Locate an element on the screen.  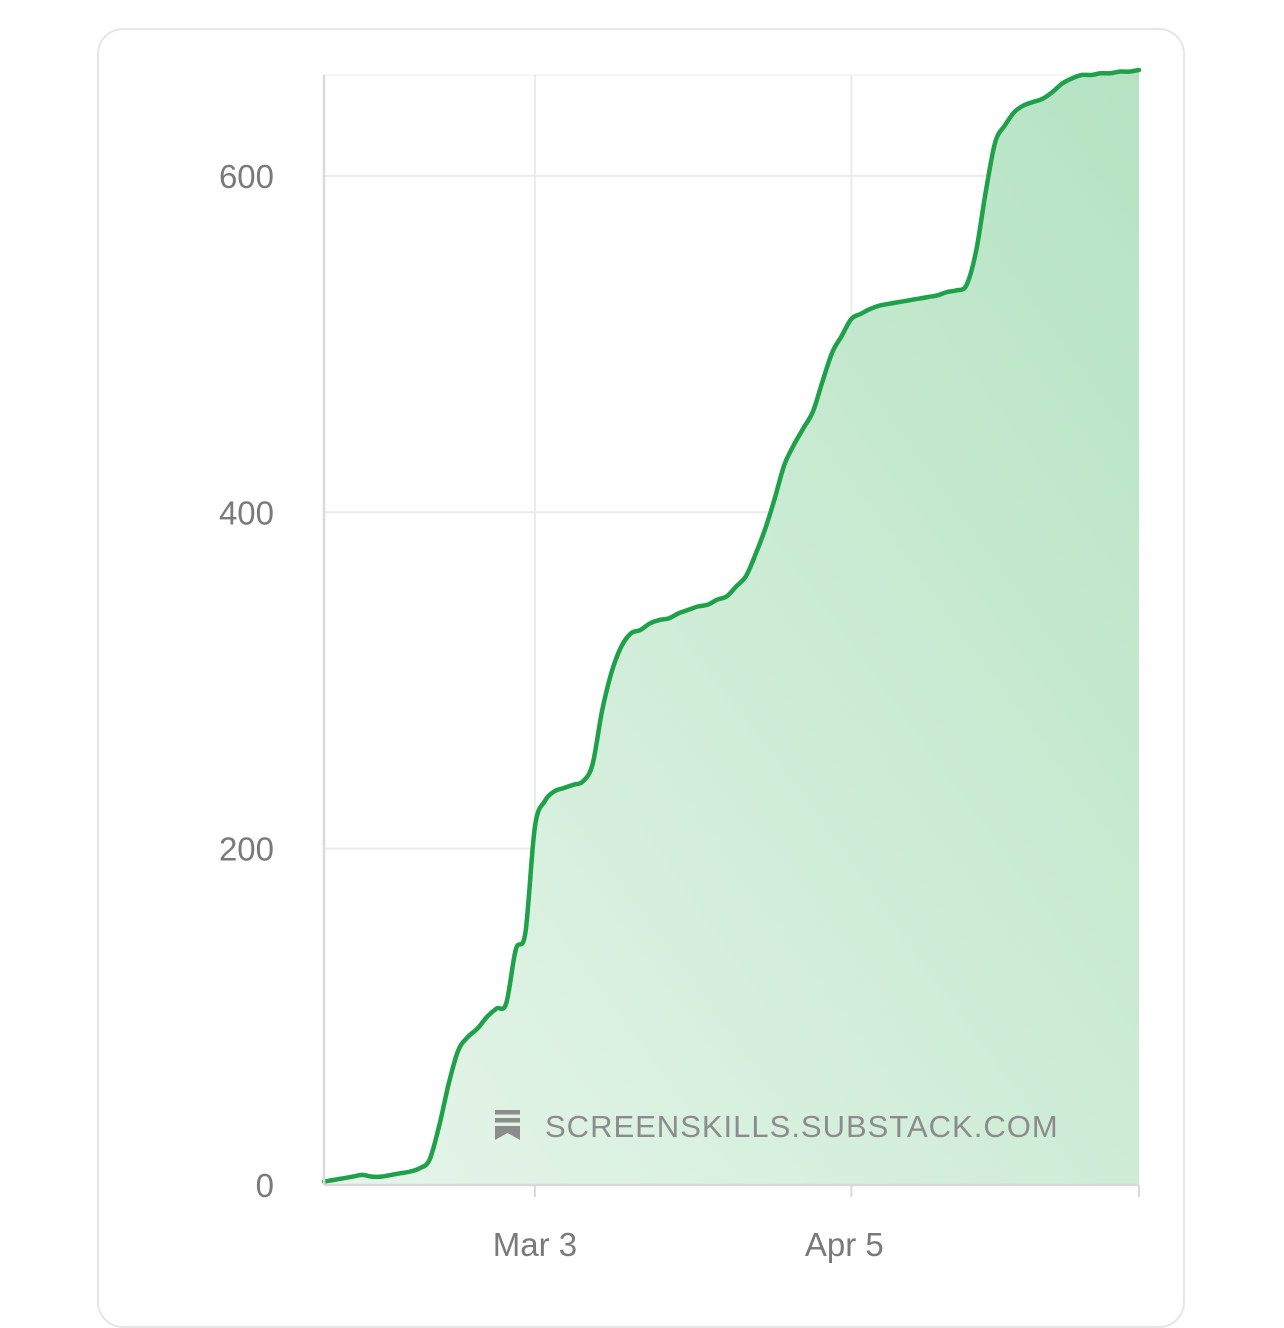
x-tick-label: Mar 3 is located at coordinates (535, 1244).